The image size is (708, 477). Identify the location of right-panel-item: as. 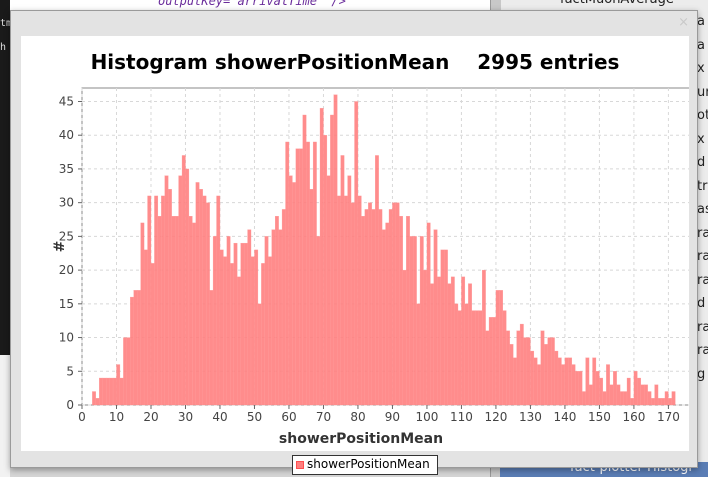
(702, 209).